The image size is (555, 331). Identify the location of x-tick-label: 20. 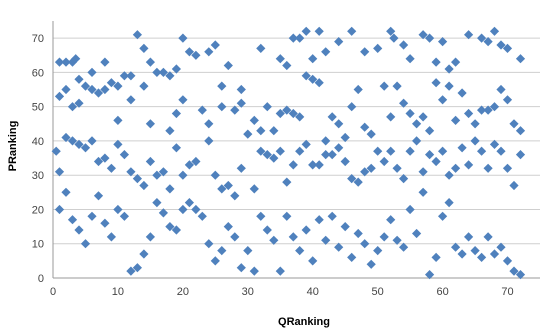
(183, 292).